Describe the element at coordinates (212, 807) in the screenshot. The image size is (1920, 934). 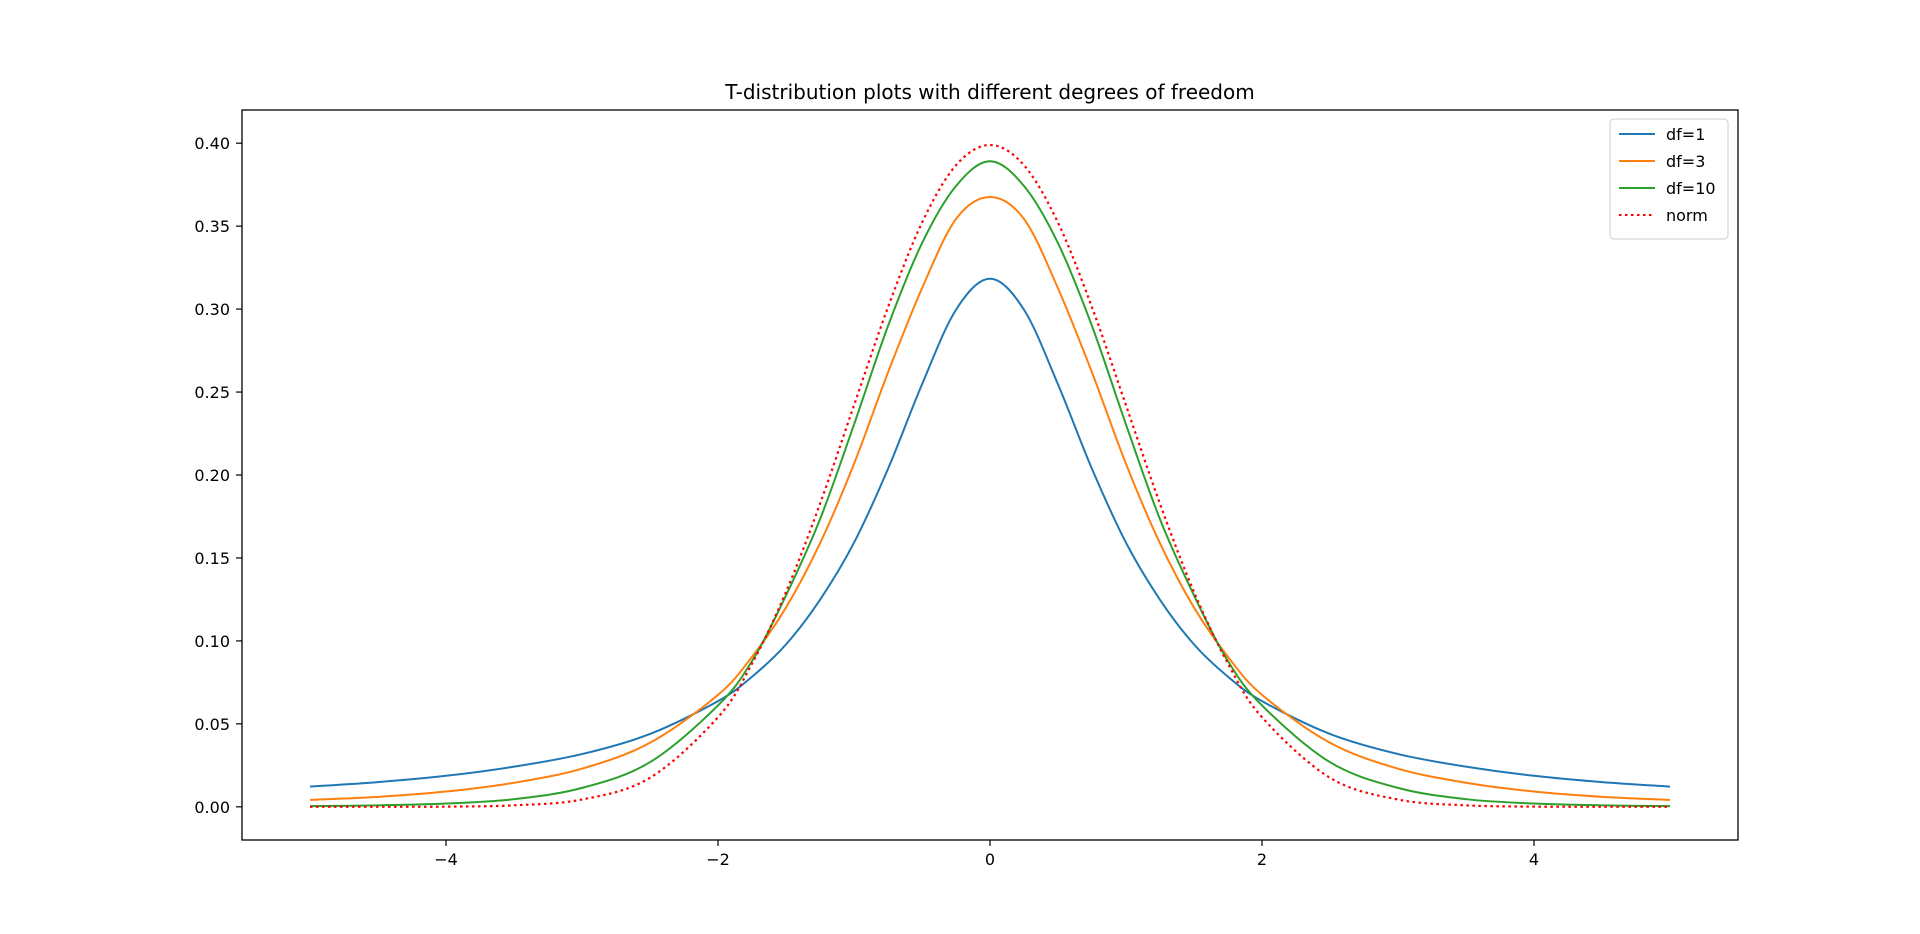
I see `y-tick-label: 0.00` at that location.